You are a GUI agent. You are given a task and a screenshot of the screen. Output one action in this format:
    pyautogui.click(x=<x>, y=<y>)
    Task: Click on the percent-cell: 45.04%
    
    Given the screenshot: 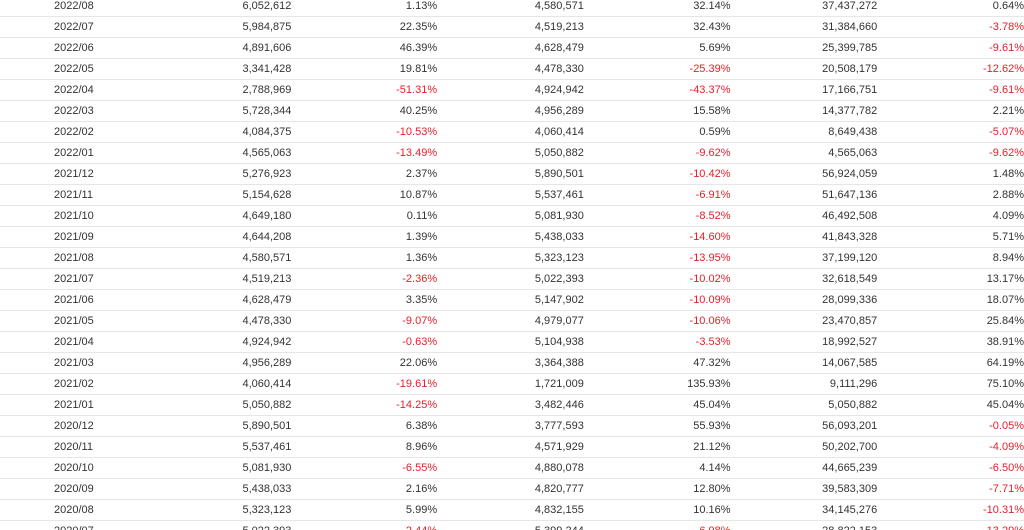 What is the action you would take?
    pyautogui.click(x=950, y=405)
    